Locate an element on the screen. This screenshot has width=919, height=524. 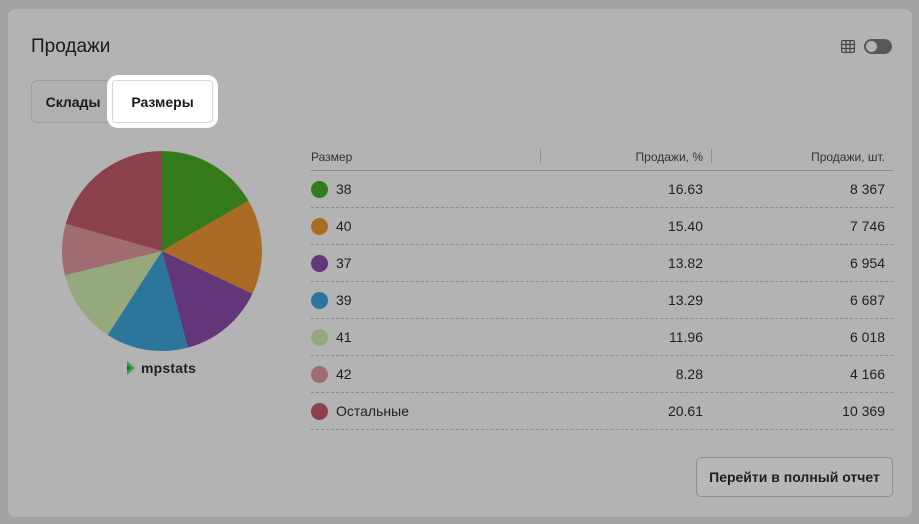
tab-sizes-label: Размеры is located at coordinates (162, 101).